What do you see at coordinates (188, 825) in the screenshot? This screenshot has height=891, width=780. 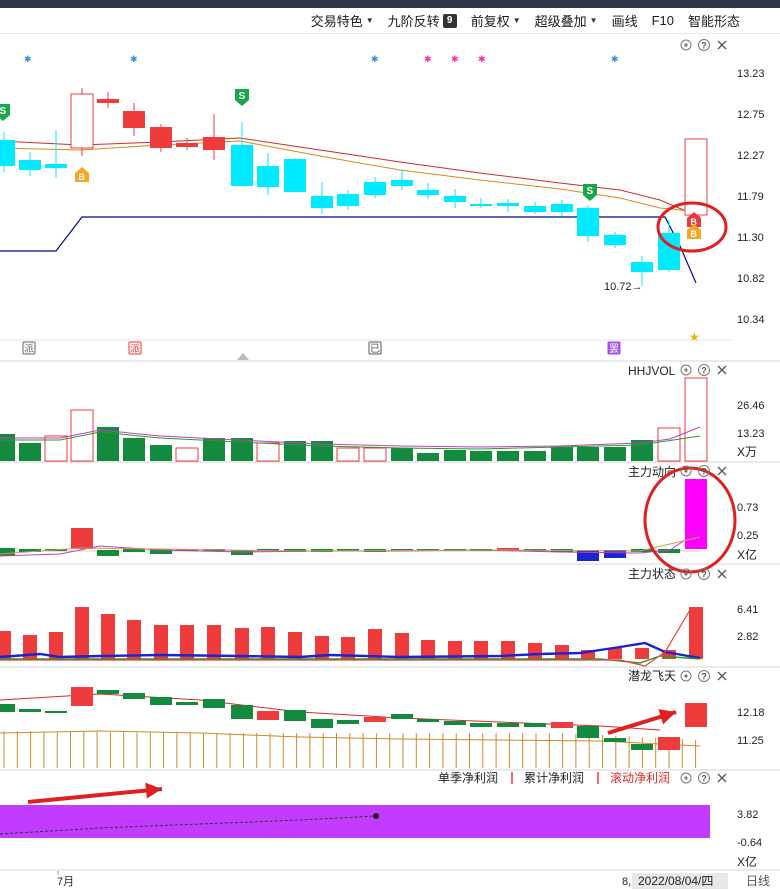 I see `profit-dotted-line` at bounding box center [188, 825].